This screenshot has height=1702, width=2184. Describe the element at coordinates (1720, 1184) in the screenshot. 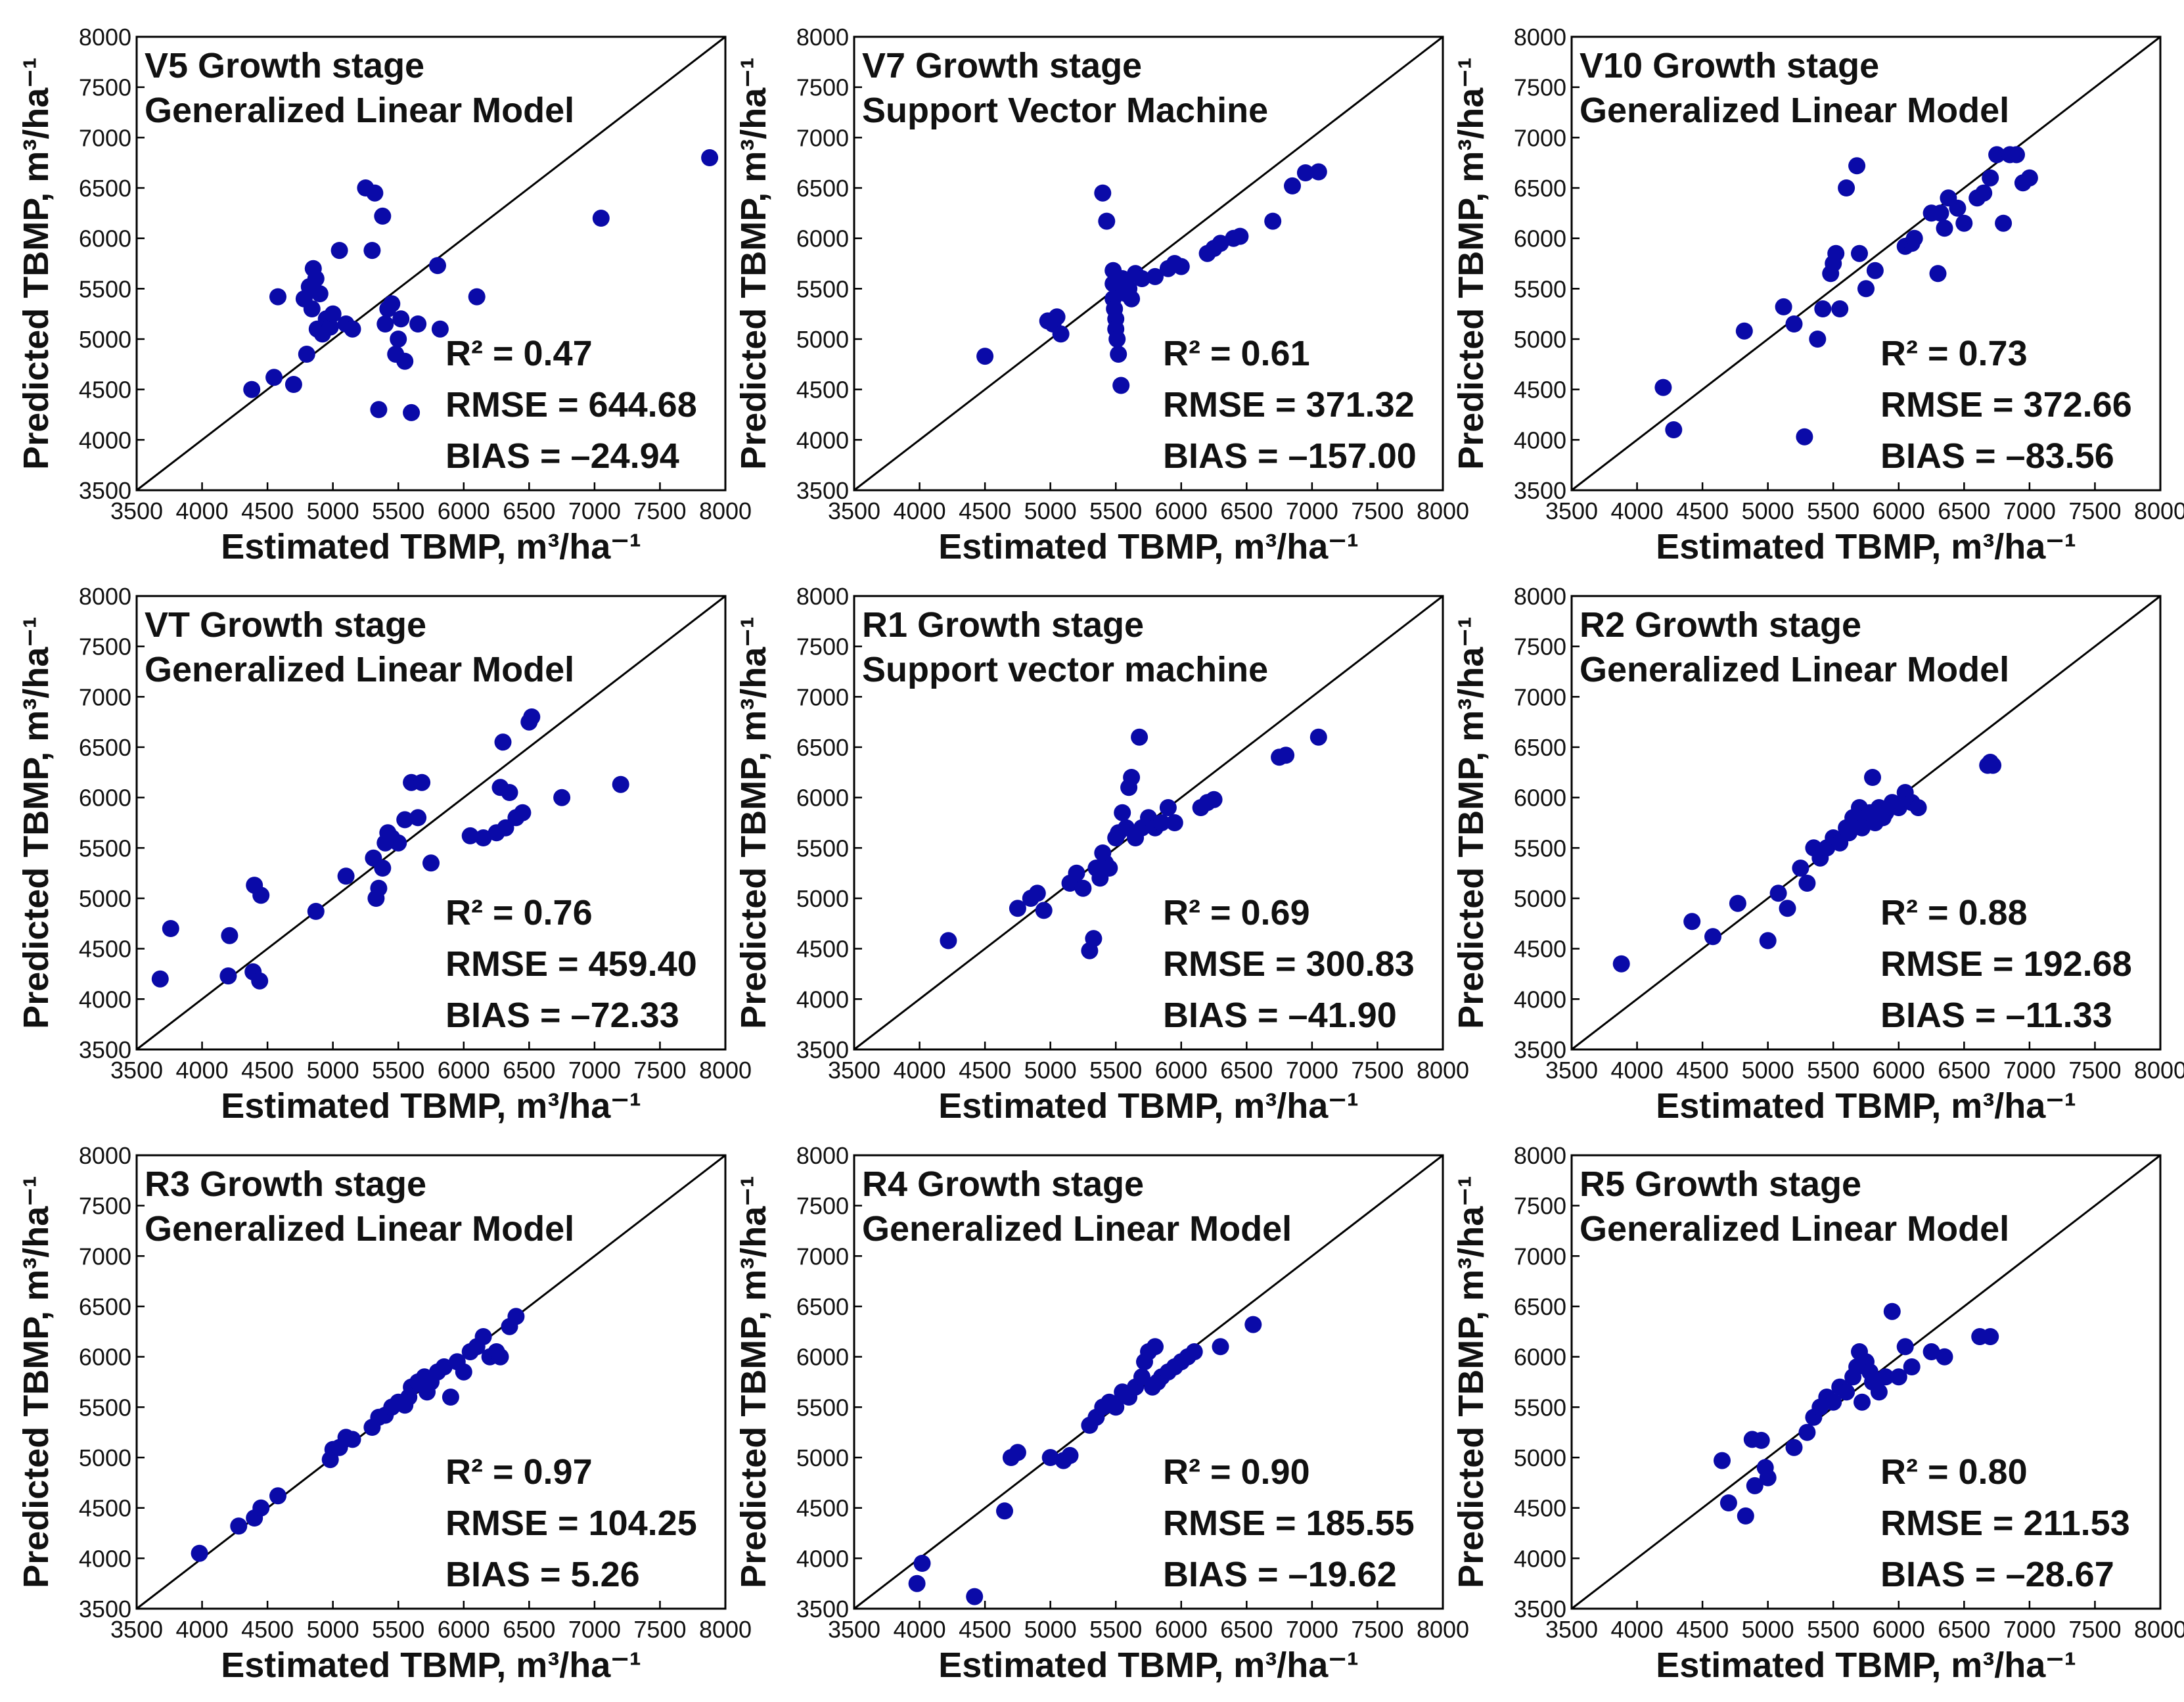

I see `panel-title: R5 Growth stage` at that location.